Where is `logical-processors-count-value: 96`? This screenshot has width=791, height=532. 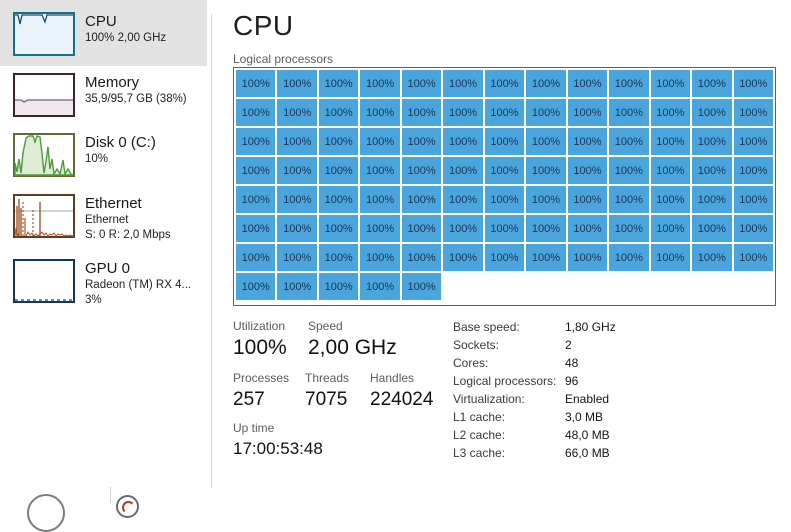
logical-processors-count-value: 96 is located at coordinates (572, 381).